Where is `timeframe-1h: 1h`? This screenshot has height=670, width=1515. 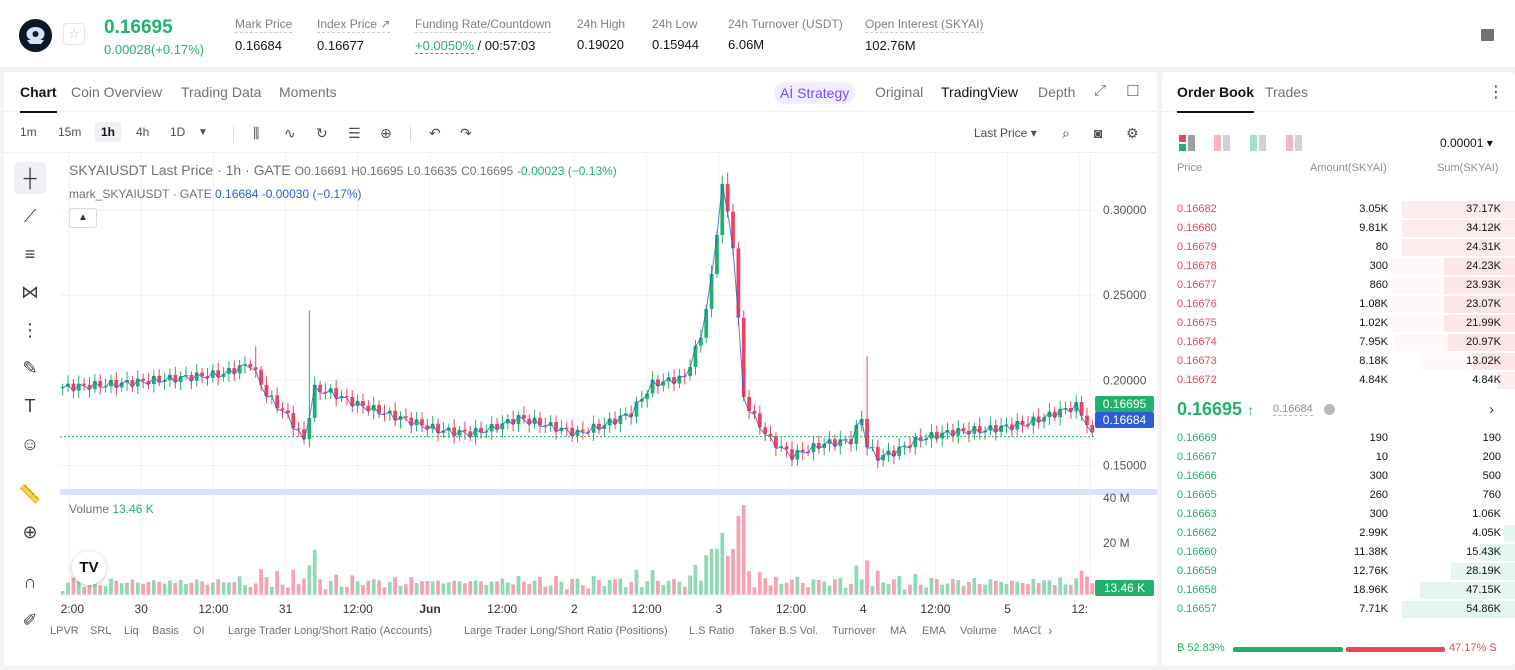
timeframe-1h: 1h is located at coordinates (108, 132).